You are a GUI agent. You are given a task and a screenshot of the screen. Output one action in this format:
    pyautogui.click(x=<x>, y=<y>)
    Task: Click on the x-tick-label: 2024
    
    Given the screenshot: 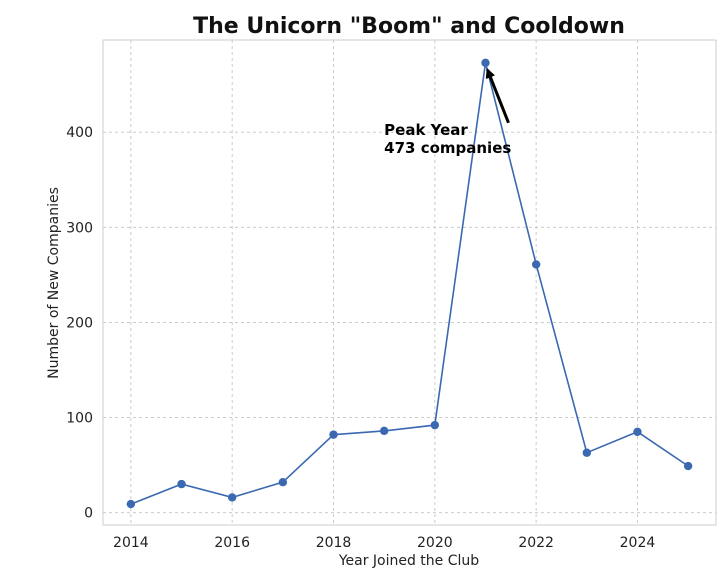 What is the action you would take?
    pyautogui.click(x=638, y=543)
    